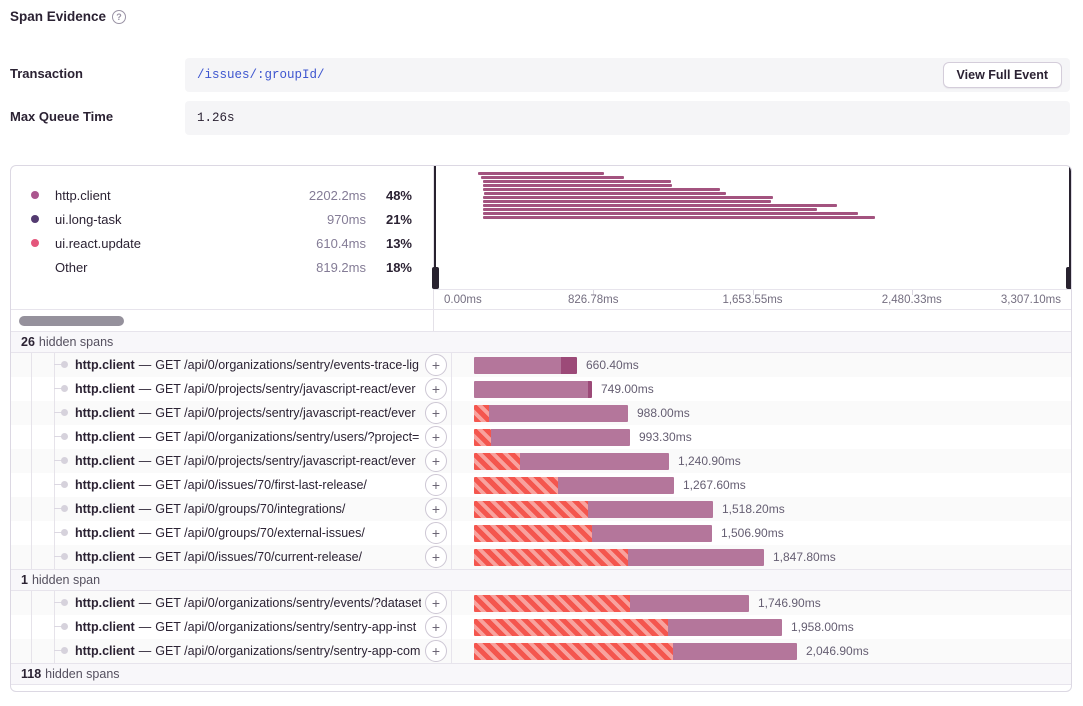 Image resolution: width=1083 pixels, height=706 pixels. I want to click on minimap-right-handle-line, so click(1070, 227).